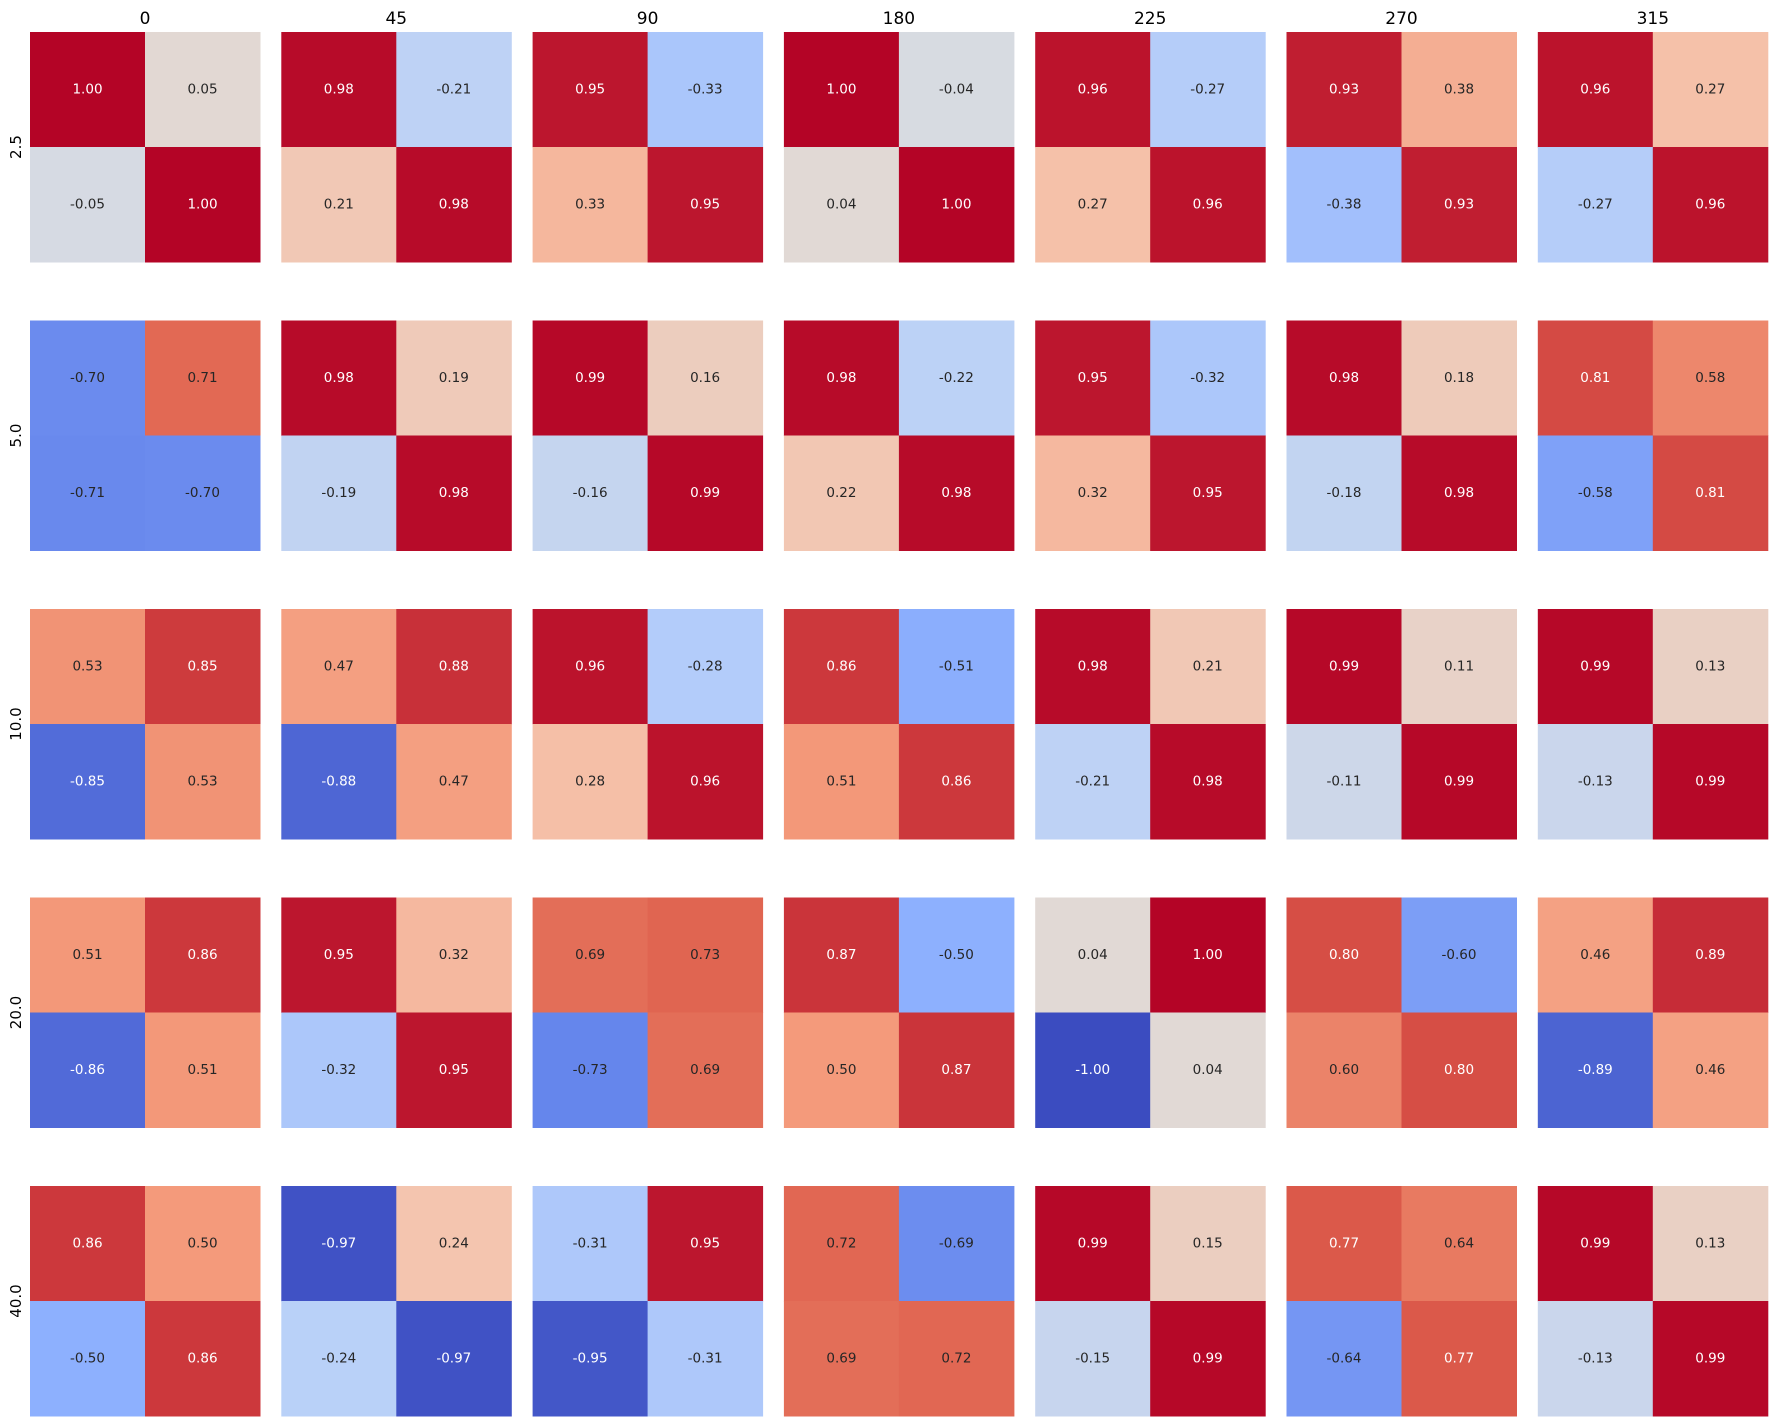 Image resolution: width=1778 pixels, height=1426 pixels. What do you see at coordinates (705, 493) in the screenshot?
I see `cell-value-label: 0.99` at bounding box center [705, 493].